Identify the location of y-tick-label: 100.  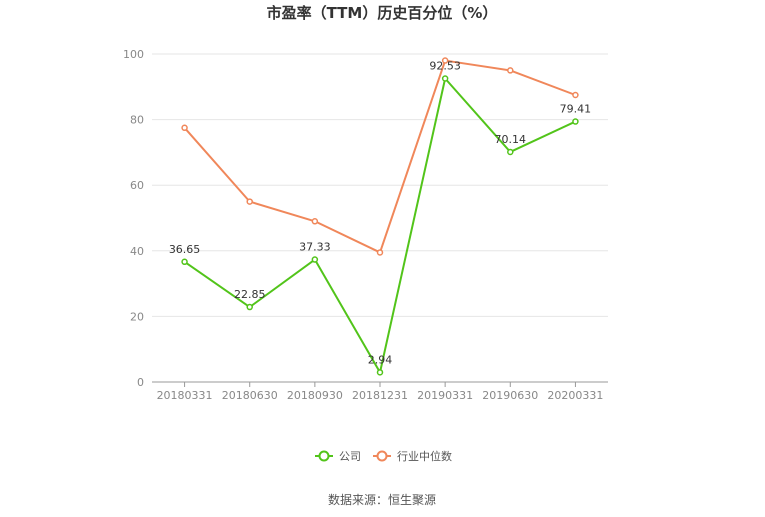
(133, 54).